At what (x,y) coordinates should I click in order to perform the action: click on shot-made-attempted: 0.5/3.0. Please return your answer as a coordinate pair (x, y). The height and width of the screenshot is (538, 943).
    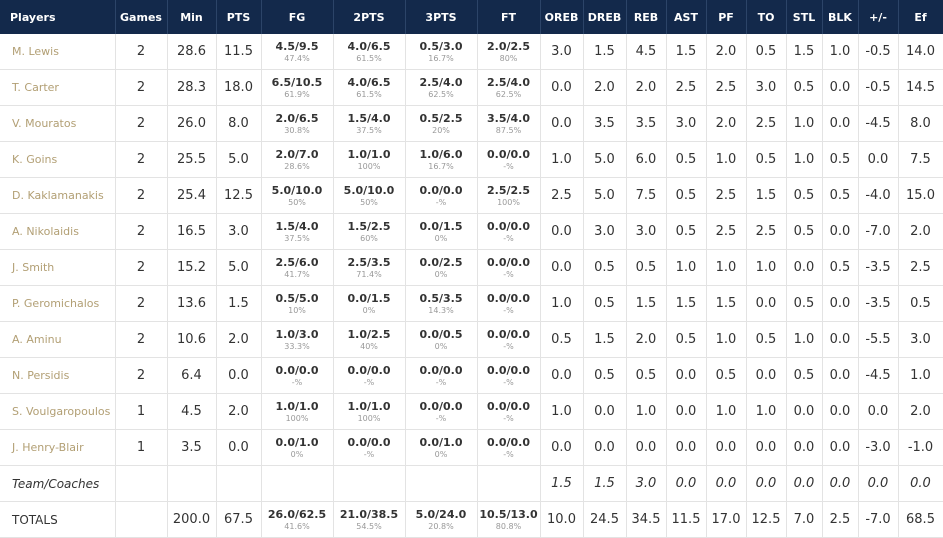
    Looking at the image, I should click on (441, 46).